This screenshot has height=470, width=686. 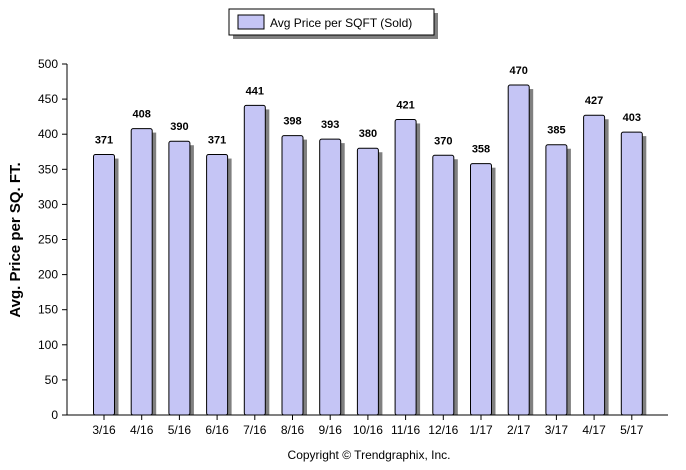 I want to click on y-tick-label: 50, so click(x=52, y=380).